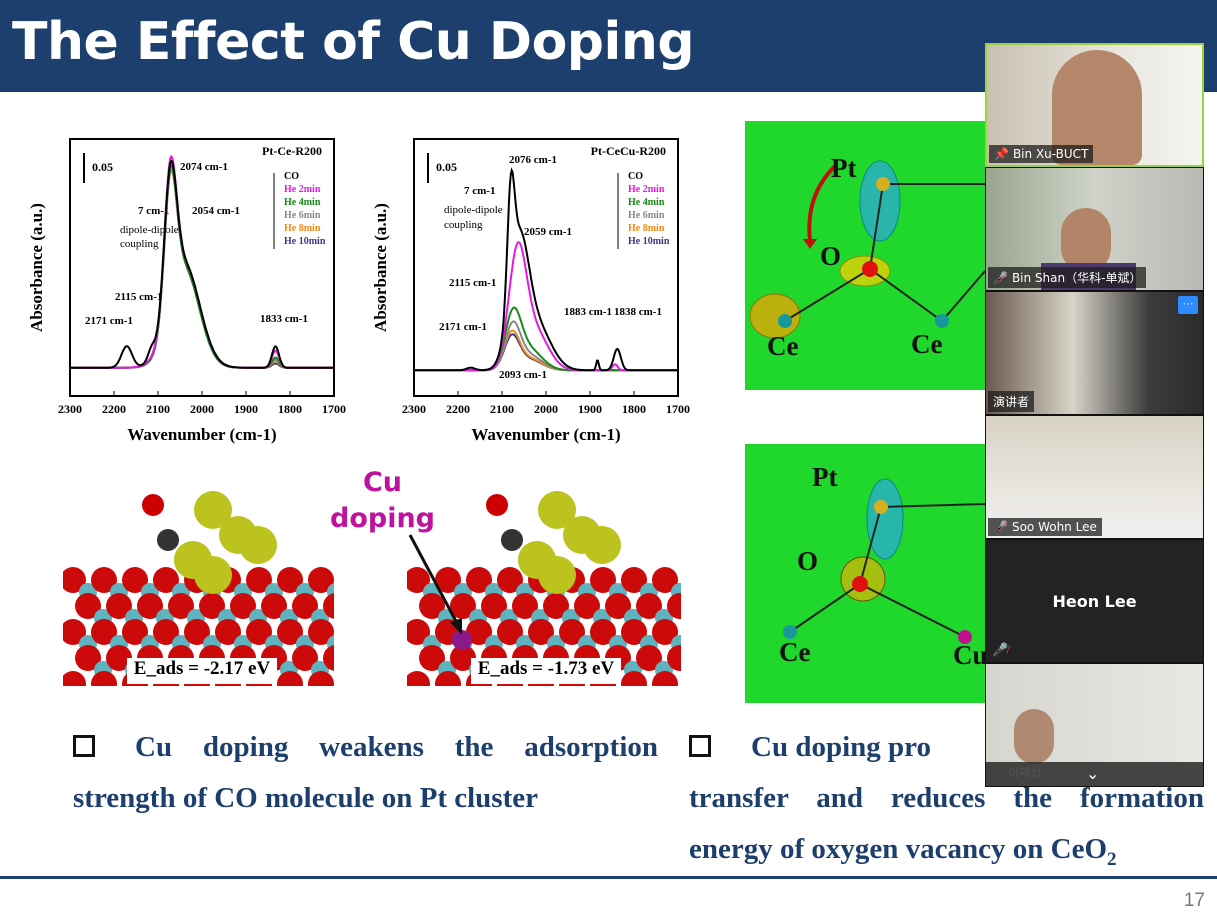  I want to click on x-tick-label: 1800, so click(290, 409).